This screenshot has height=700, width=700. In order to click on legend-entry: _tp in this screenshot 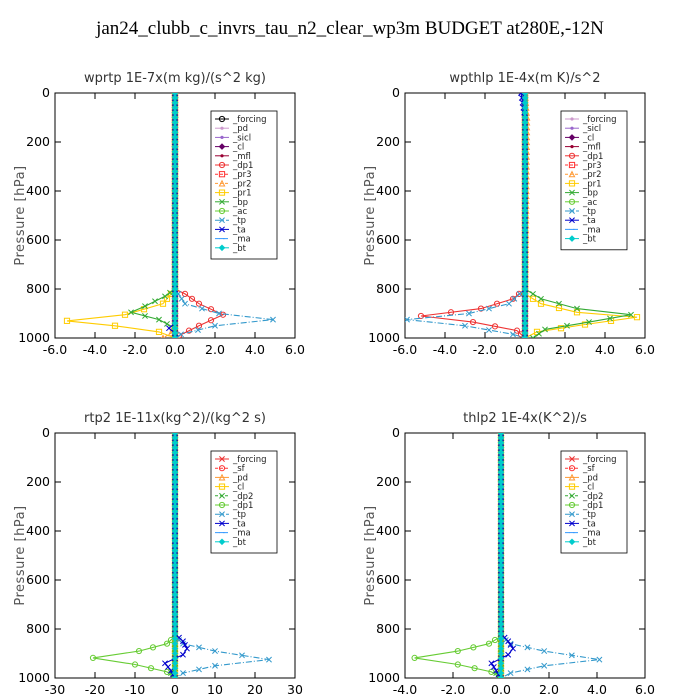, I will do `click(589, 515)`.